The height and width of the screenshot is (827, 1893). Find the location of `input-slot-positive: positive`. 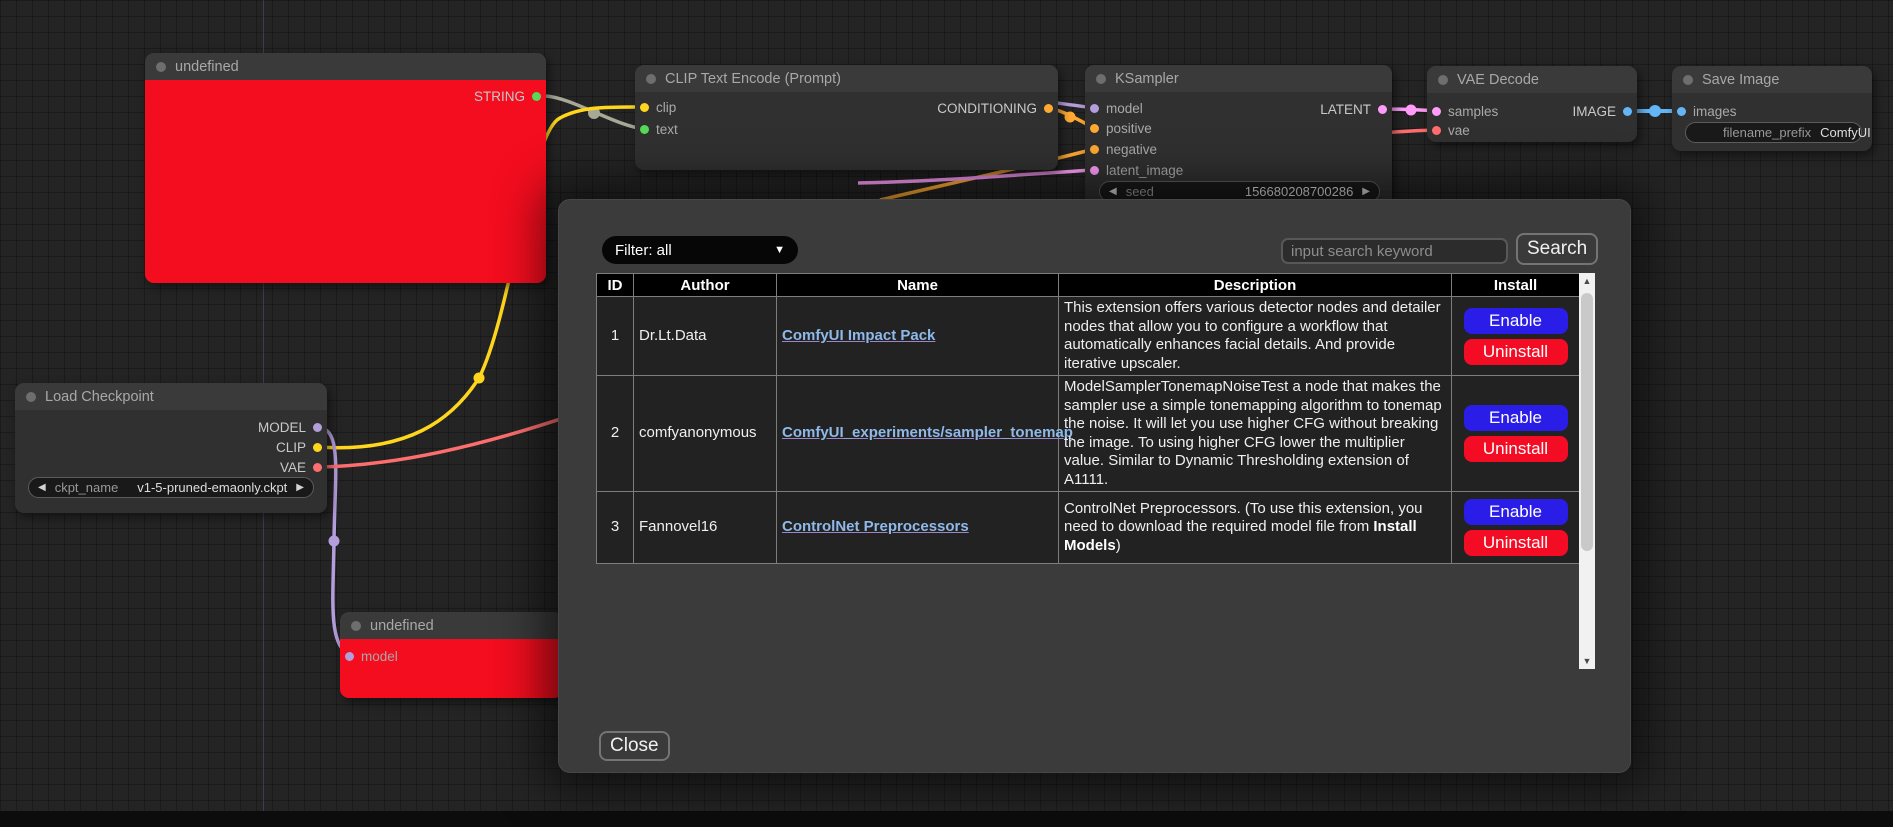

input-slot-positive: positive is located at coordinates (1121, 128).